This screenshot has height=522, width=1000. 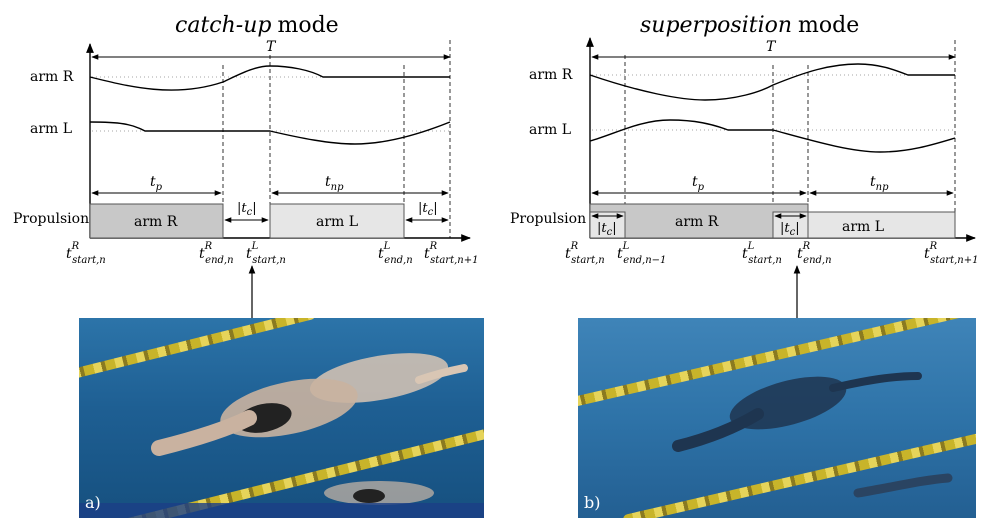 What do you see at coordinates (772, 136) in the screenshot?
I see `arm-l-curve-b` at bounding box center [772, 136].